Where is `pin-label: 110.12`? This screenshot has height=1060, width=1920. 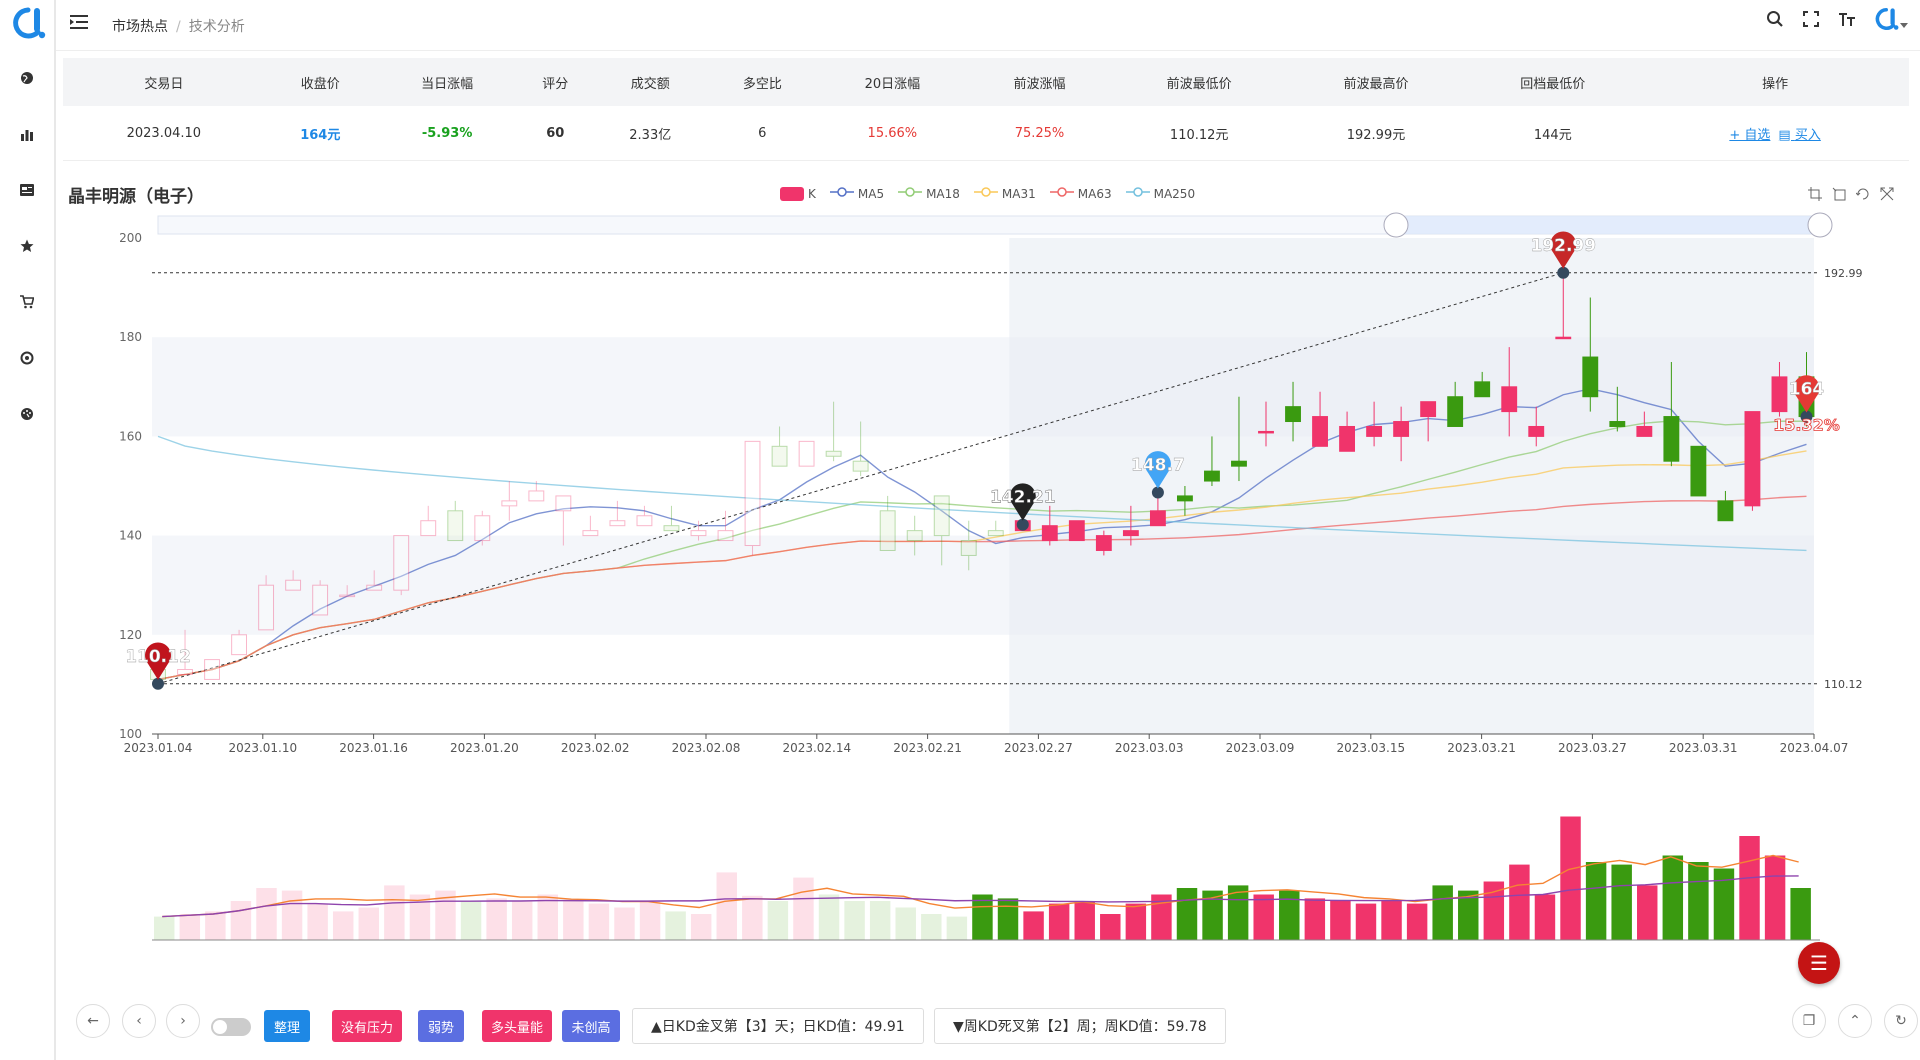
pin-label: 110.12 is located at coordinates (158, 657).